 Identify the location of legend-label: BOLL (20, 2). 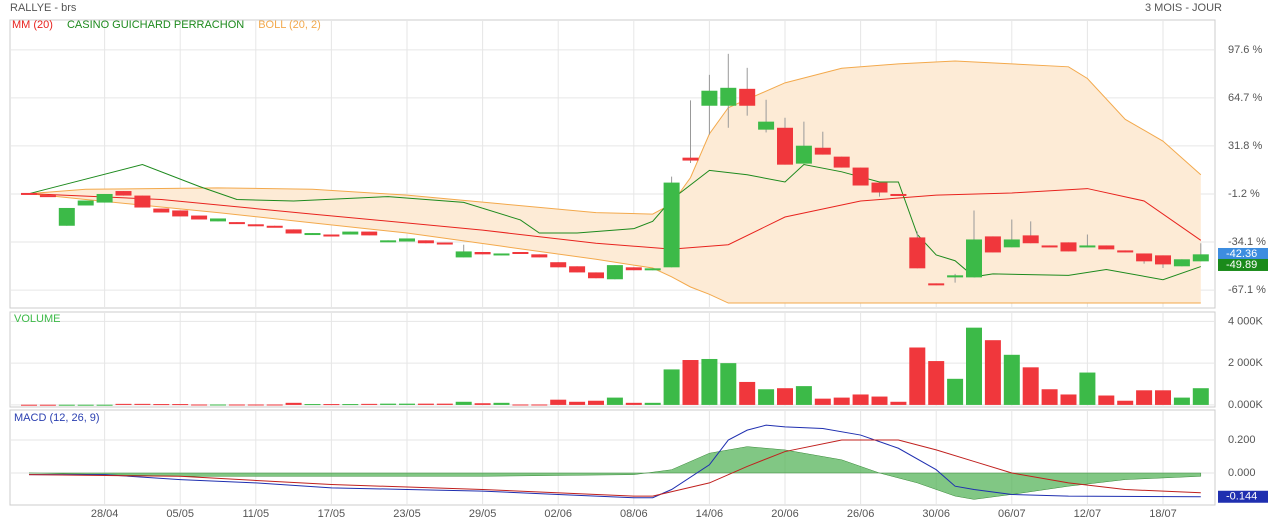
(289, 25).